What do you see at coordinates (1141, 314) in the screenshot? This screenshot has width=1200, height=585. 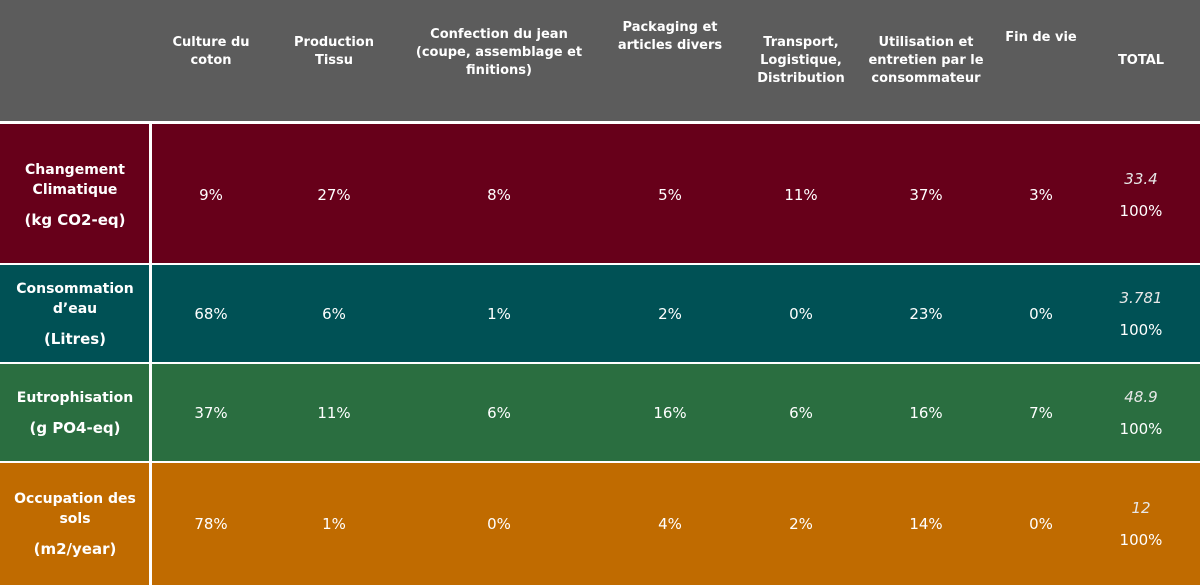 I see `total-cell: 3.781 100%` at bounding box center [1141, 314].